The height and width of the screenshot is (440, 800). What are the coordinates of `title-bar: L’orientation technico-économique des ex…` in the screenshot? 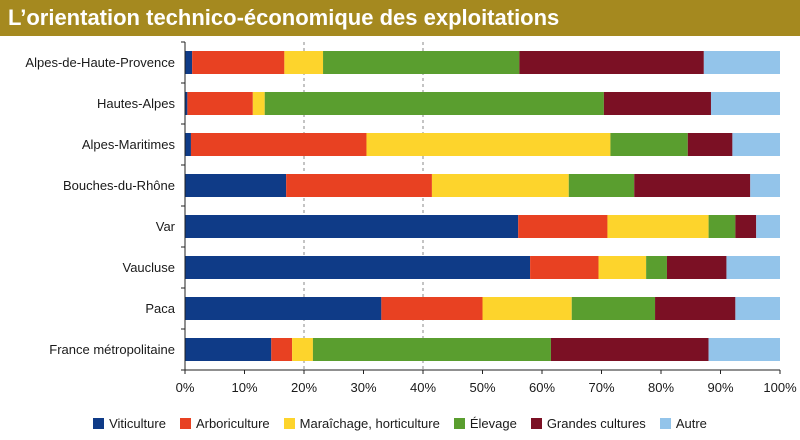 It's located at (400, 18).